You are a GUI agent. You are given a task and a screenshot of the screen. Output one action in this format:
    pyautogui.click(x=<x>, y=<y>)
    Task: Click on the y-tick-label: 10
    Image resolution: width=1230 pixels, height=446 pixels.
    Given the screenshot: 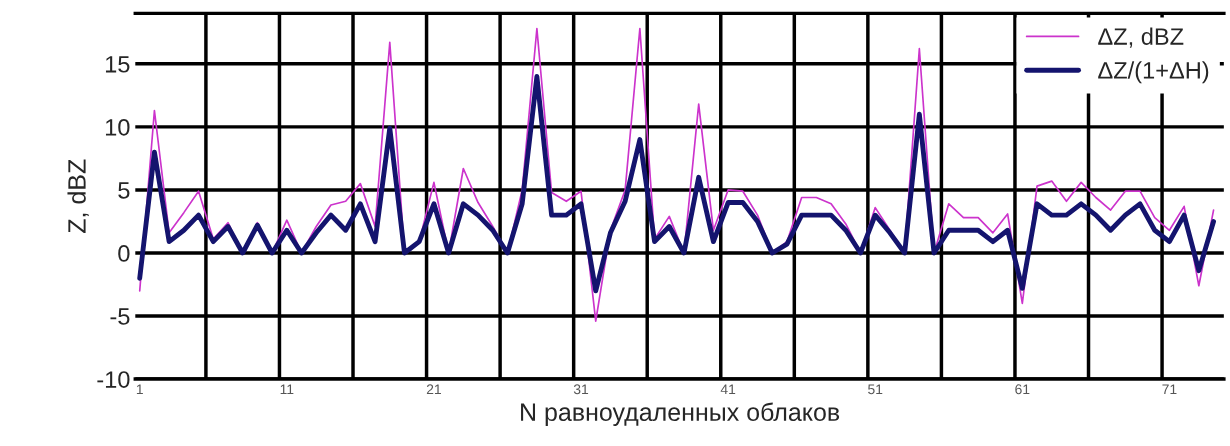 What is the action you would take?
    pyautogui.click(x=117, y=127)
    